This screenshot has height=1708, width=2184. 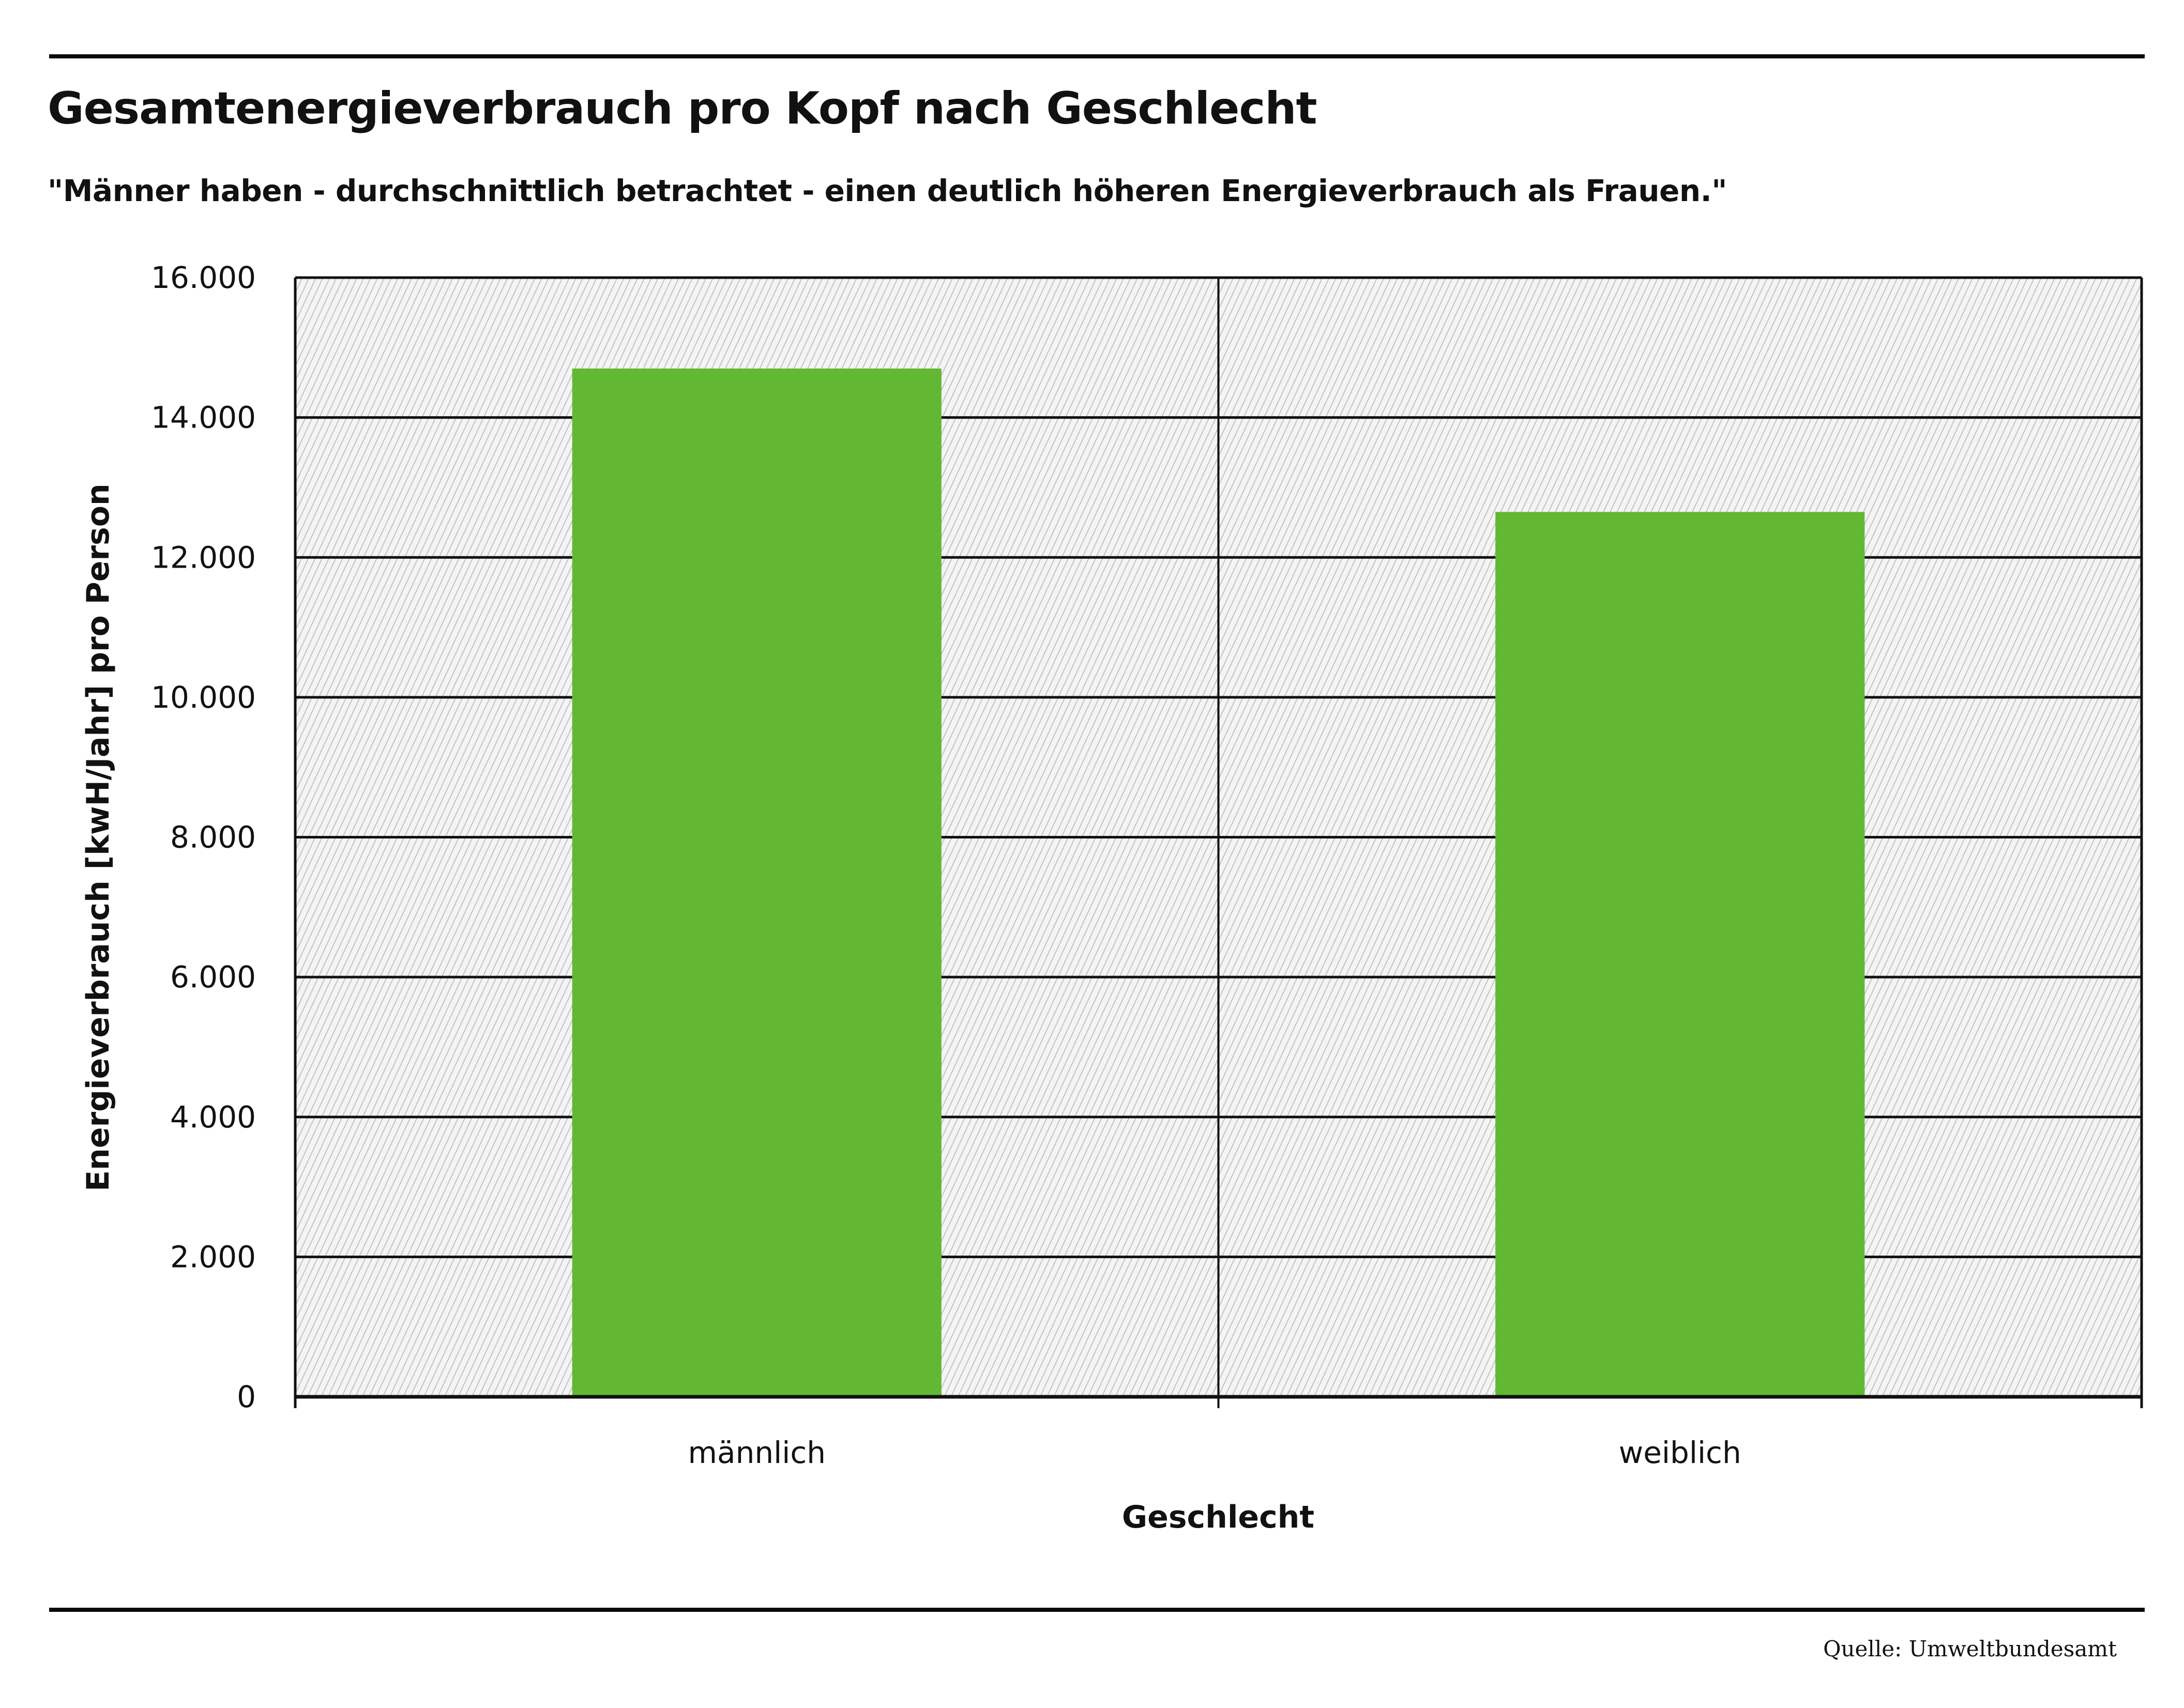 I want to click on y-tick-label: 0, so click(x=246, y=1396).